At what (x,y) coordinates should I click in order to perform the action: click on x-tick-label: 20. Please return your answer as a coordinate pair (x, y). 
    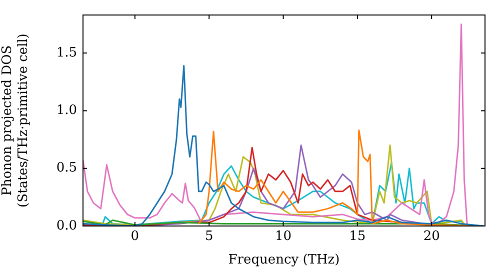
    Looking at the image, I should click on (431, 236).